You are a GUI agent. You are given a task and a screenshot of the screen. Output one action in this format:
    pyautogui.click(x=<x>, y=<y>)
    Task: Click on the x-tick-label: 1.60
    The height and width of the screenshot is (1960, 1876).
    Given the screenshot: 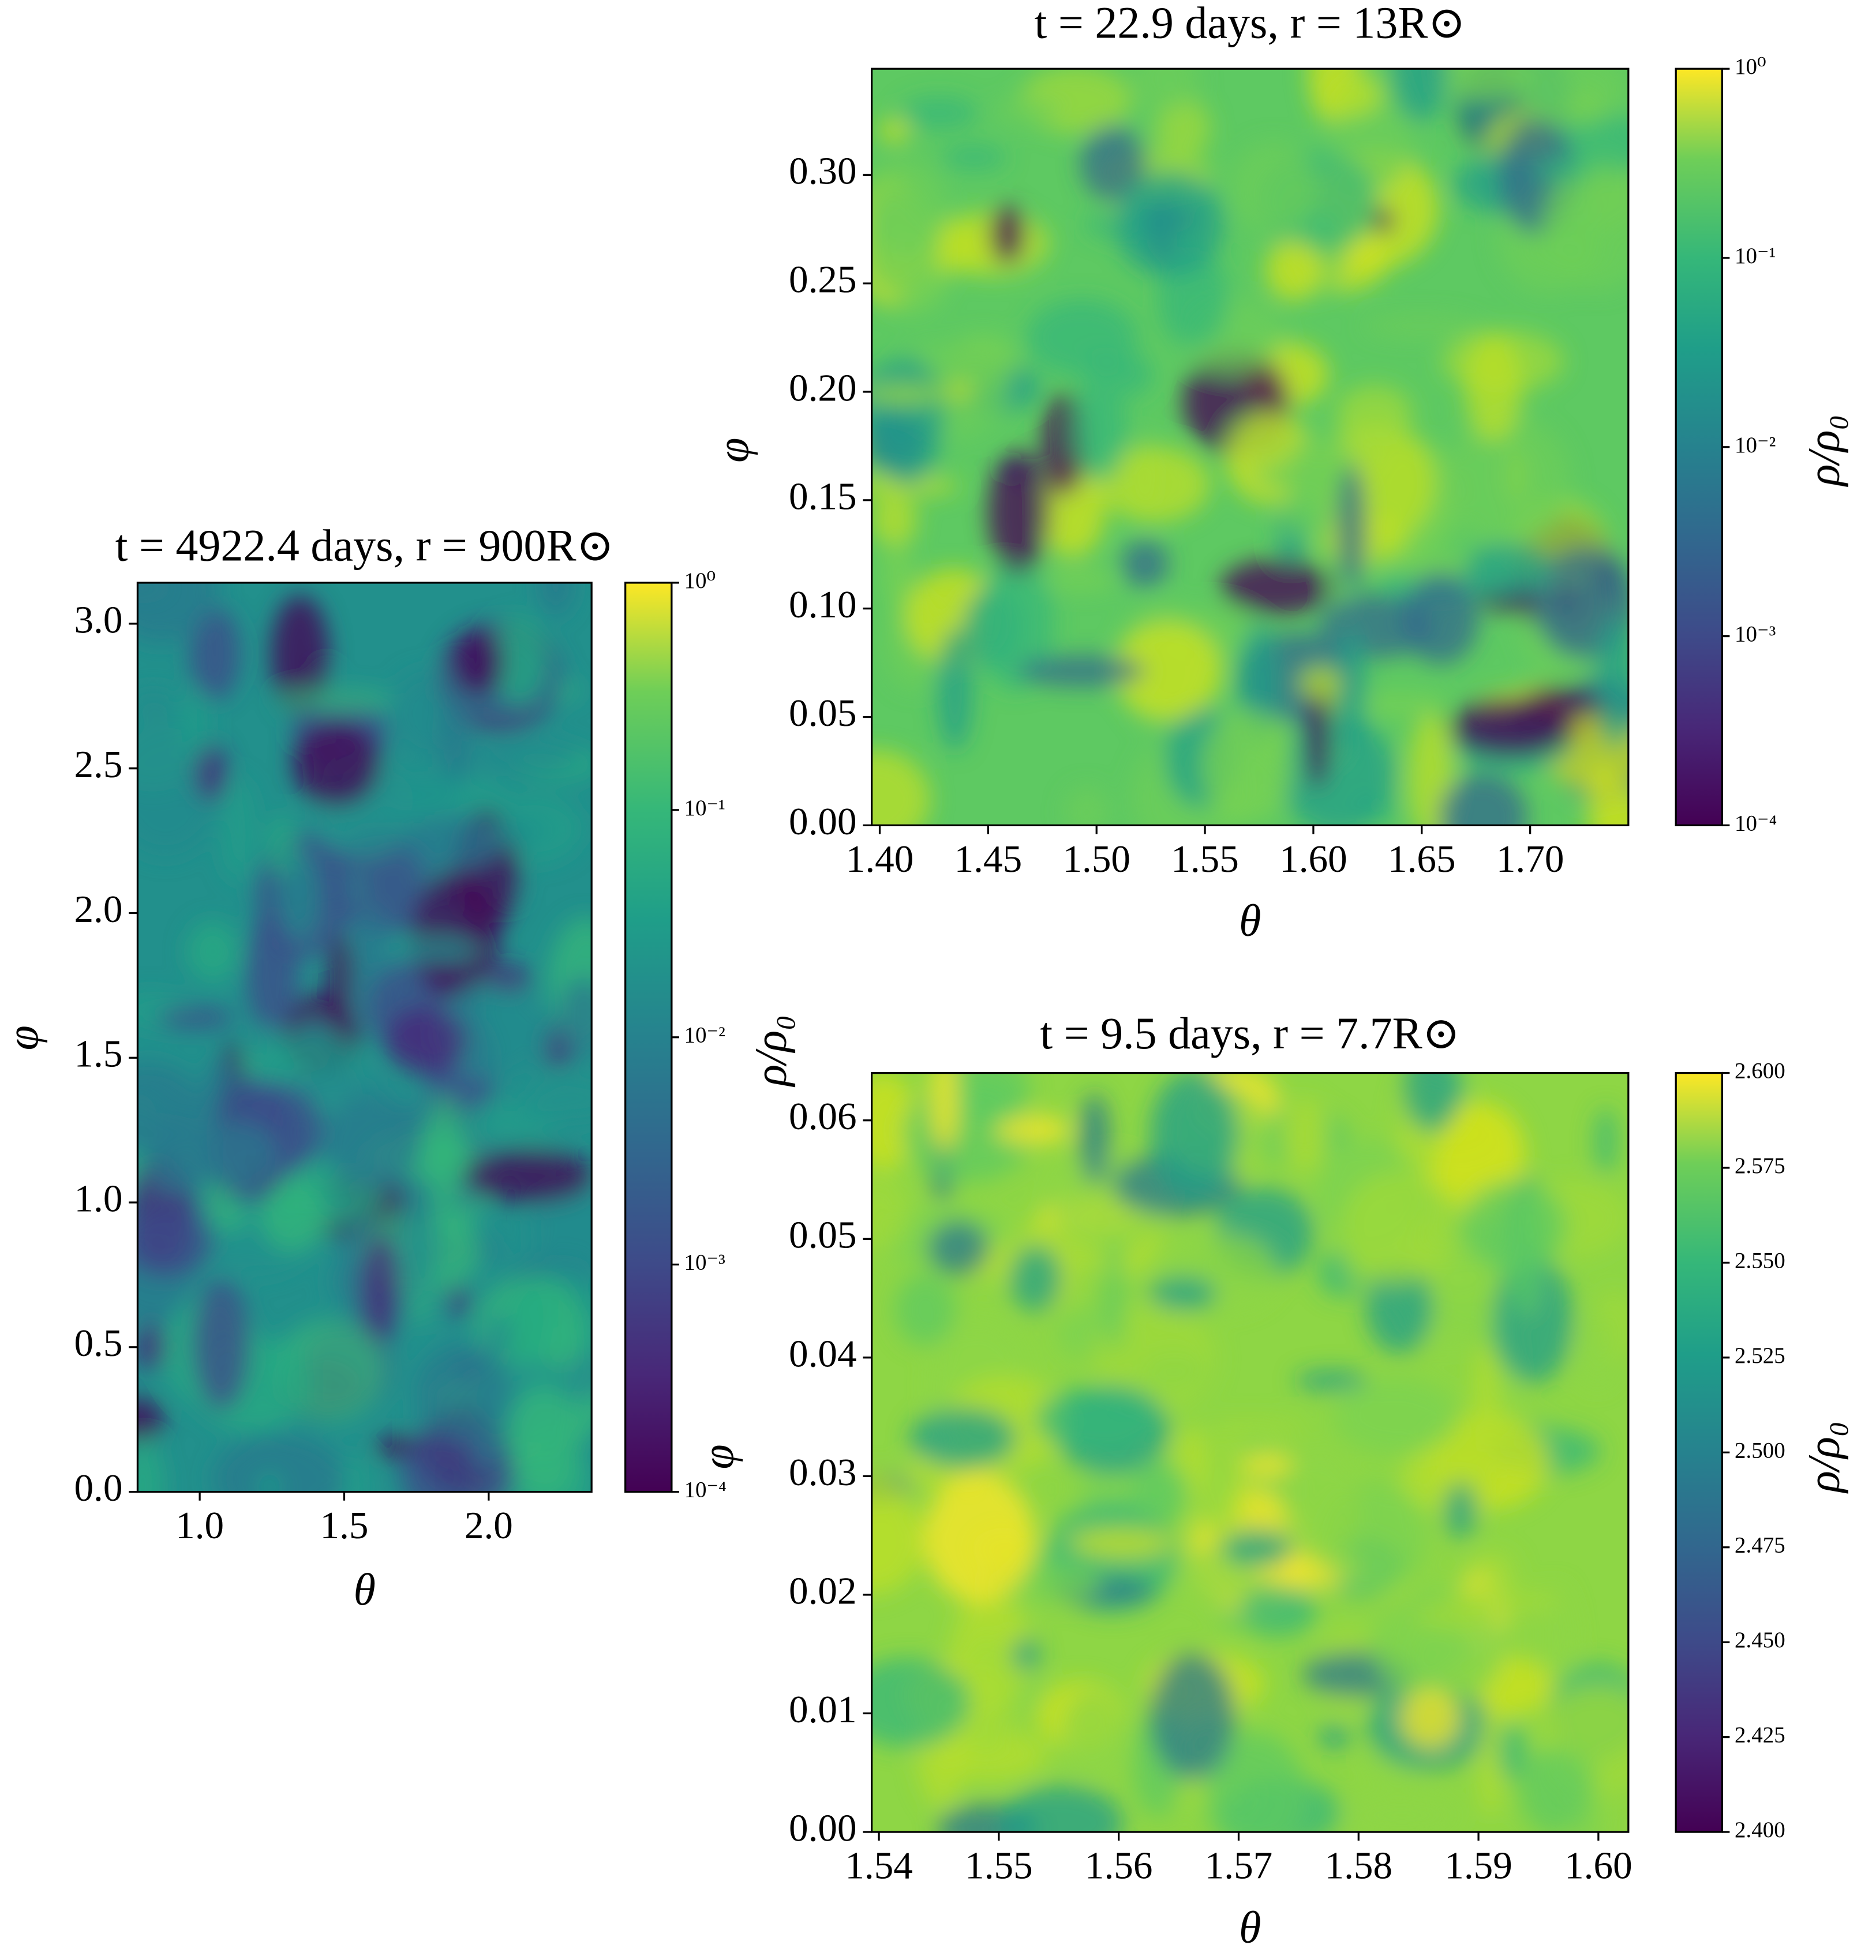 What is the action you would take?
    pyautogui.click(x=1313, y=858)
    